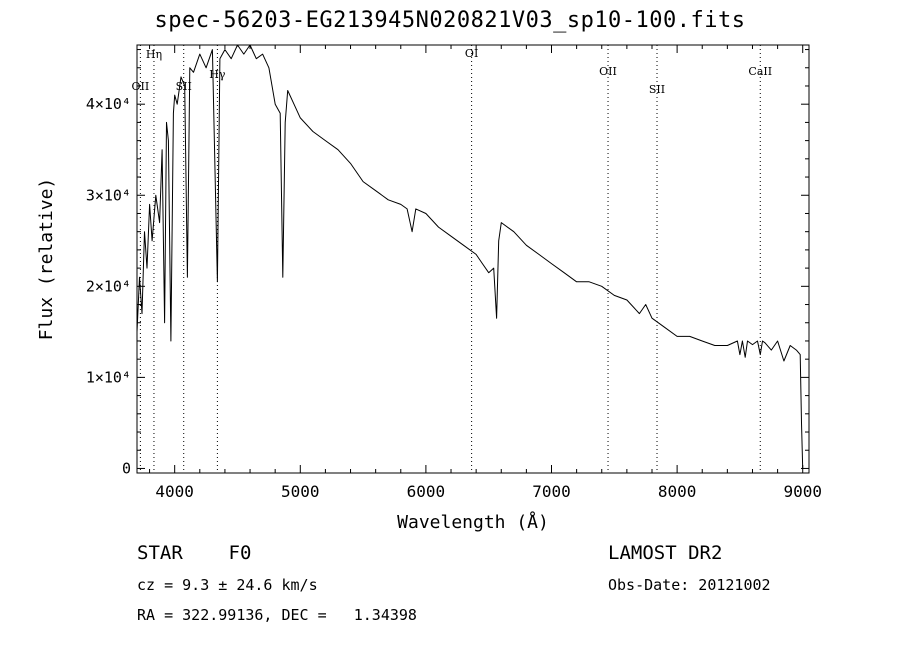 This screenshot has width=900, height=650. What do you see at coordinates (108, 104) in the screenshot?
I see `y-tick-label: 4×10⁴` at bounding box center [108, 104].